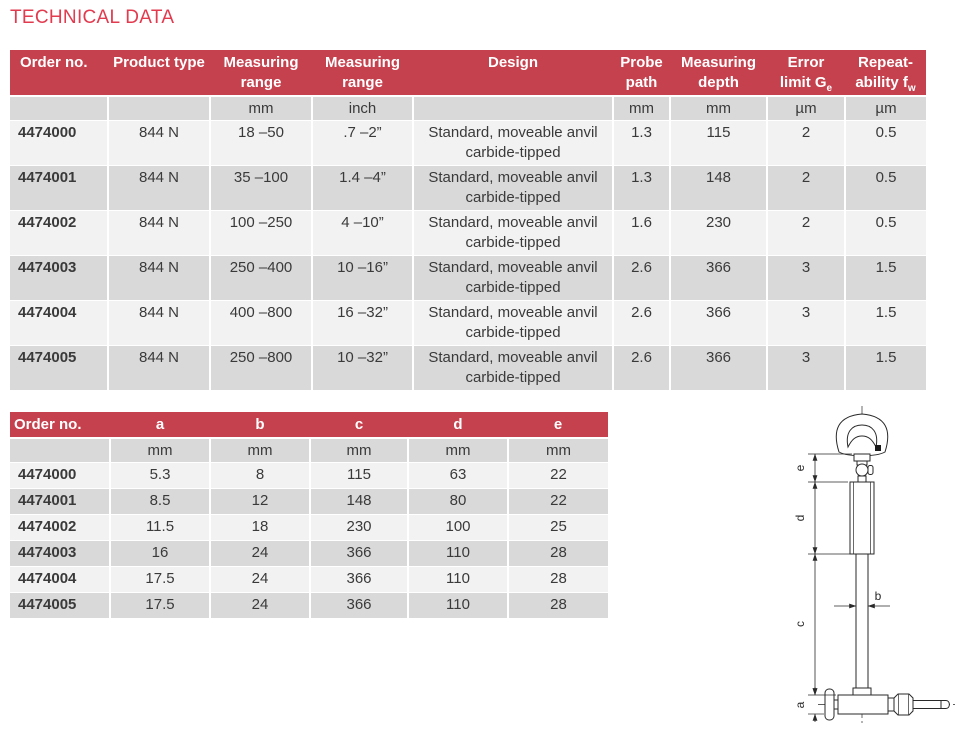  I want to click on table-cell: 4474001, so click(60, 501).